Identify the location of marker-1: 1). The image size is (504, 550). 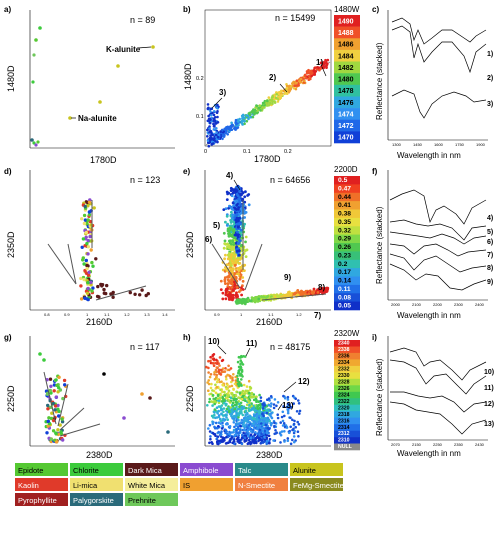
(319, 62).